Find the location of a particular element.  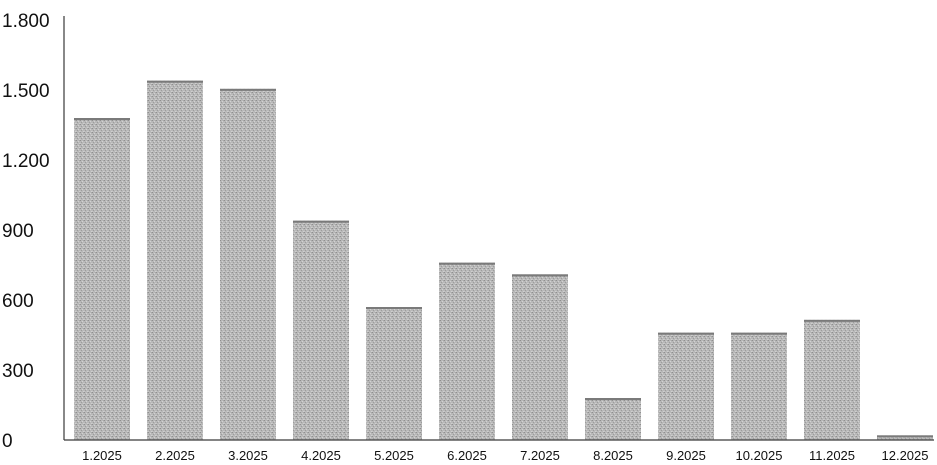

bar-2.2025 is located at coordinates (175, 260).